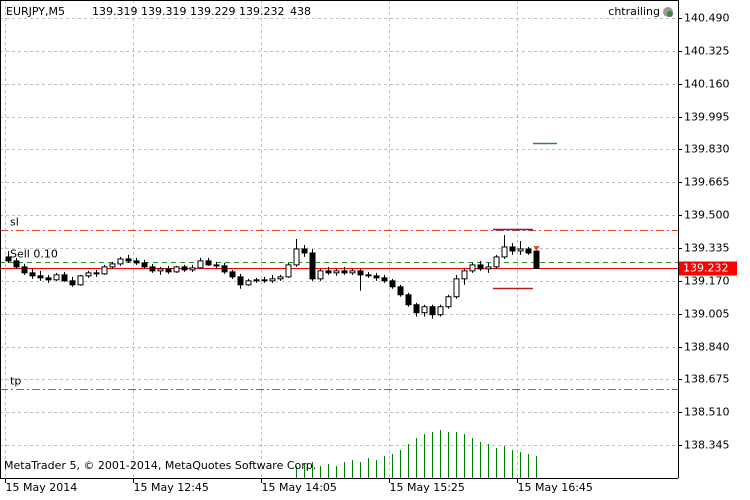 The width and height of the screenshot is (750, 500). What do you see at coordinates (171, 487) in the screenshot?
I see `x-tick-label: 15 May 12:45` at bounding box center [171, 487].